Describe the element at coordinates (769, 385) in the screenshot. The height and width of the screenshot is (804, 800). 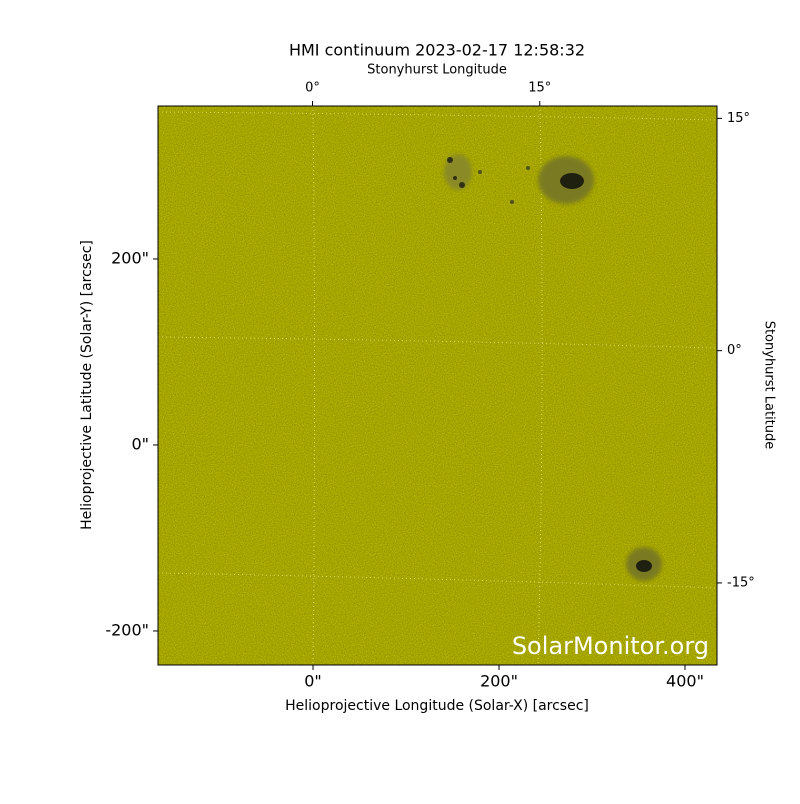
I see `y2-axis-label: Stonyhurst Latitude` at that location.